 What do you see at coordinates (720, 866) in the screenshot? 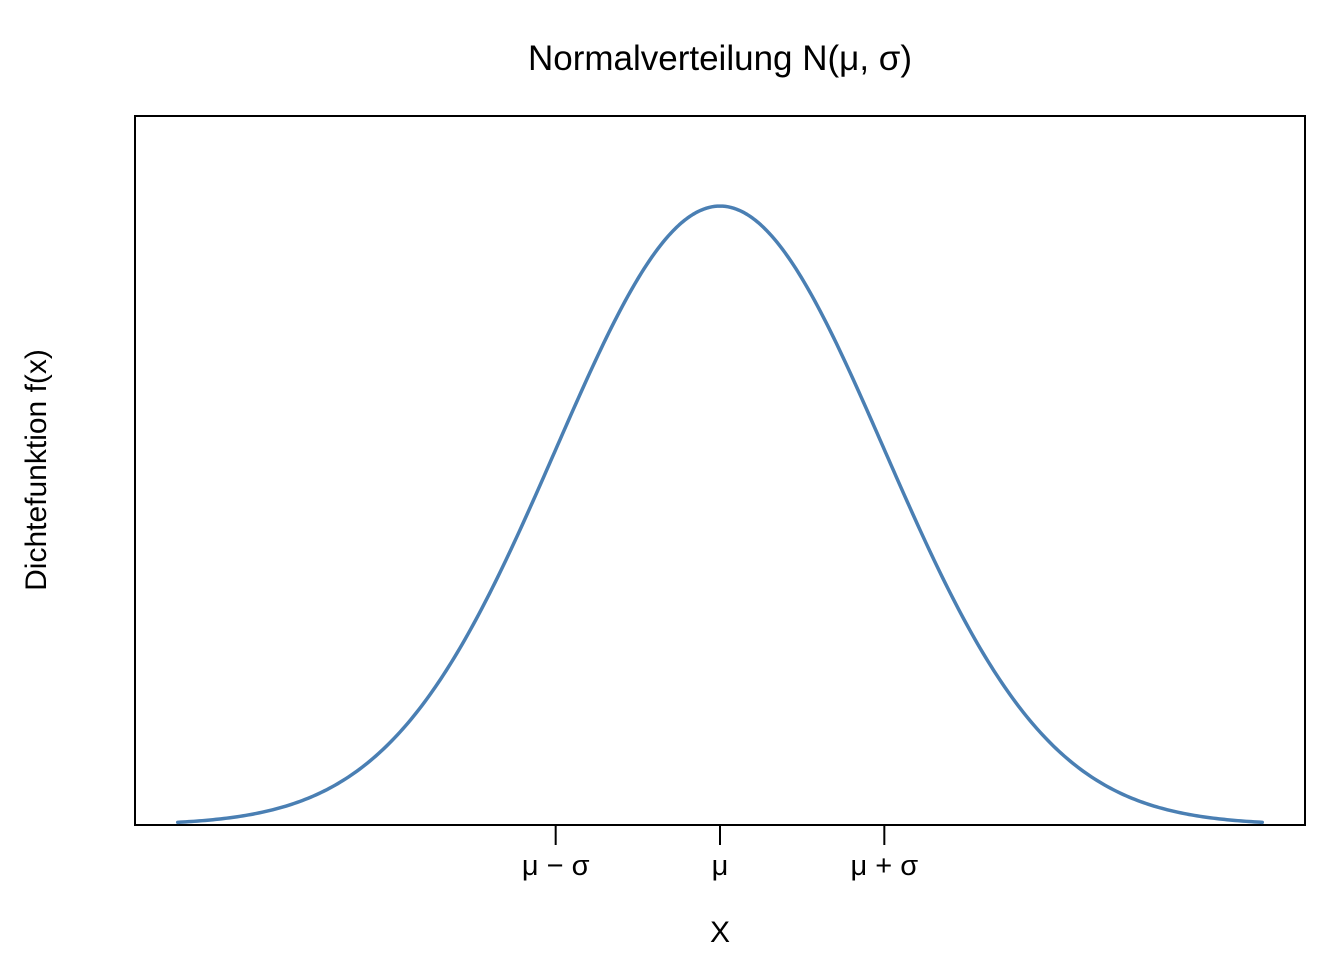
I see `x-tick-label: μ` at bounding box center [720, 866].